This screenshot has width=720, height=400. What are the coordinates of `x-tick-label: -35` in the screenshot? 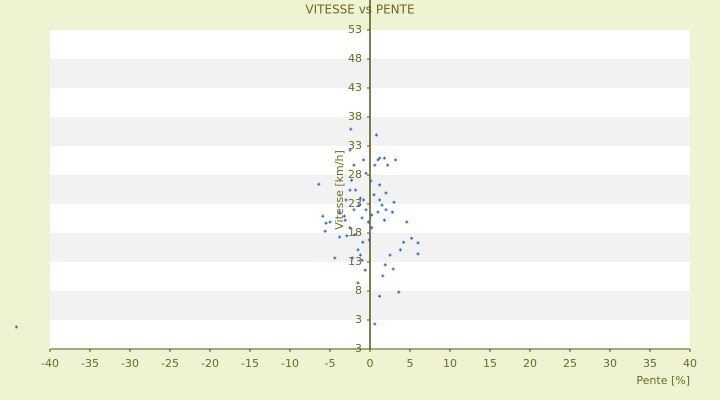 It's located at (90, 363).